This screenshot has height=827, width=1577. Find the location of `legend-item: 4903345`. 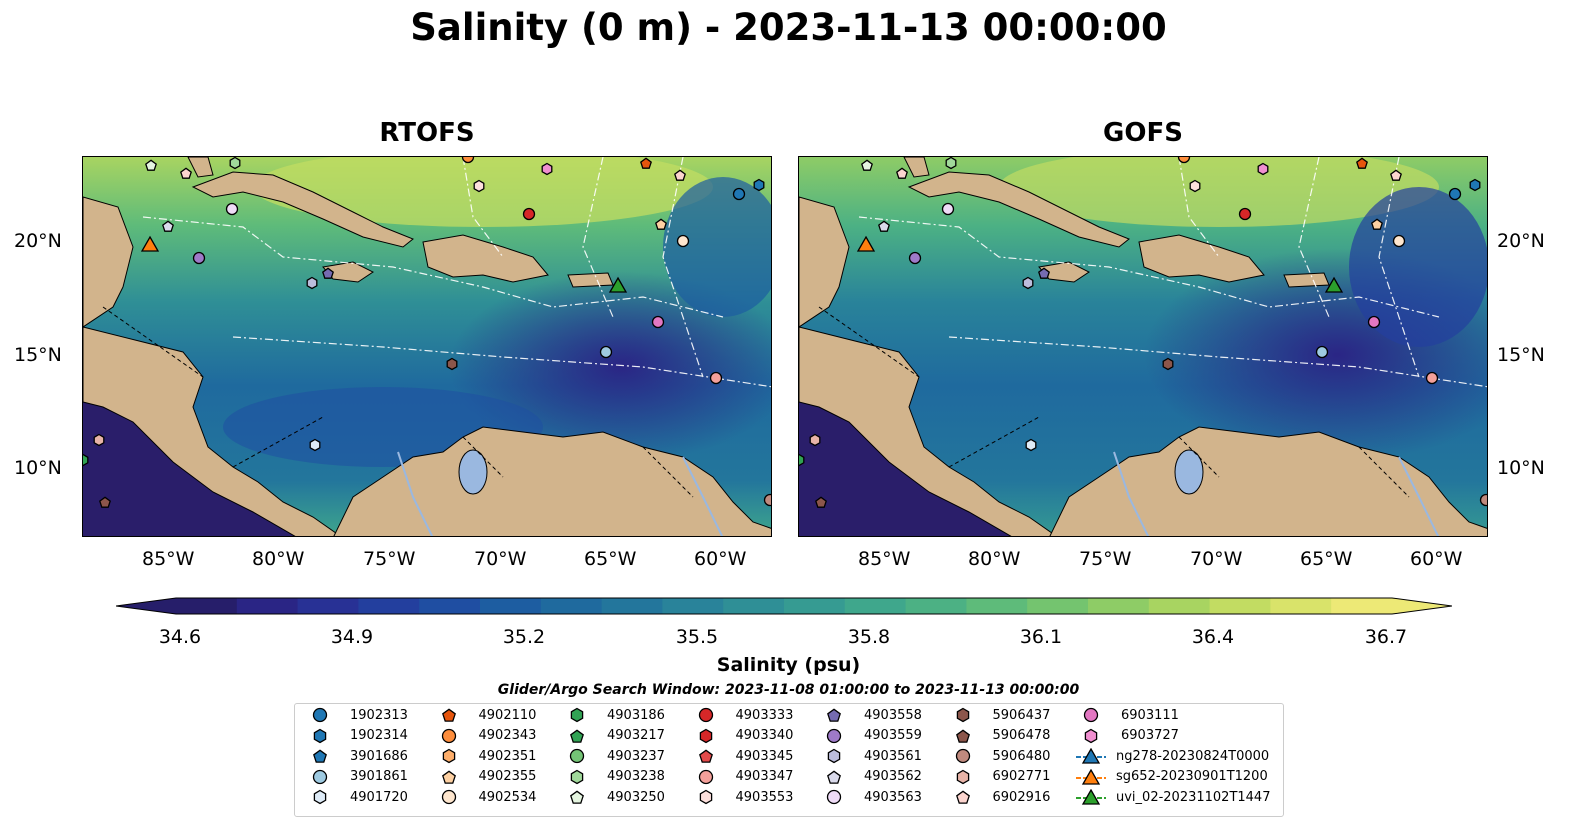

legend-item: 4903345 is located at coordinates (742, 756).